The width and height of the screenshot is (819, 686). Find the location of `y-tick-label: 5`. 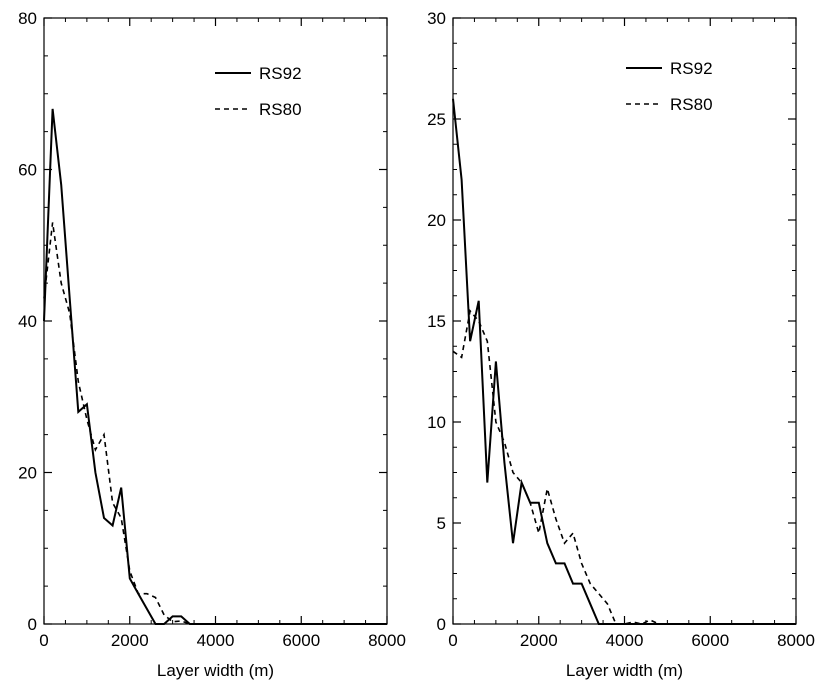

y-tick-label: 5 is located at coordinates (441, 523).